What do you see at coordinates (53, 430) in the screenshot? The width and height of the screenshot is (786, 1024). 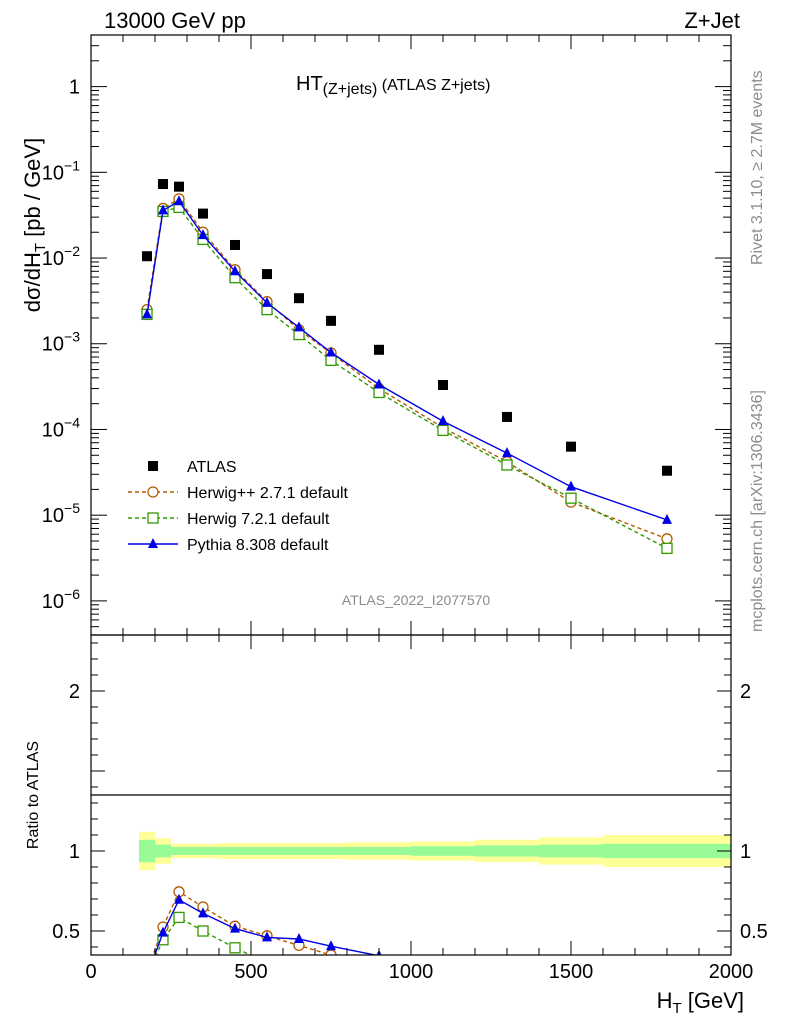 I see `main-y-tick-base-4: 10` at bounding box center [53, 430].